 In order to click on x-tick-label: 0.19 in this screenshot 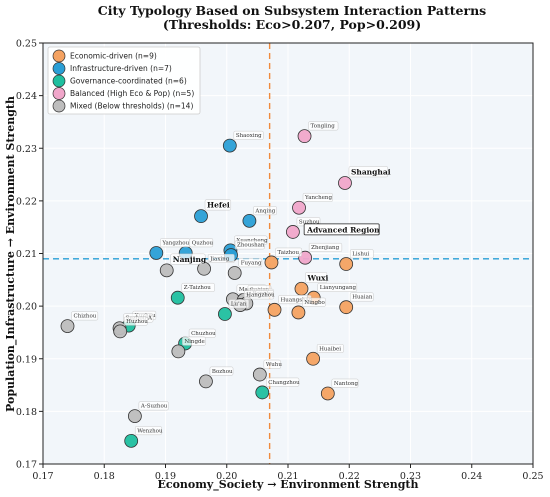, I will do `click(165, 476)`.